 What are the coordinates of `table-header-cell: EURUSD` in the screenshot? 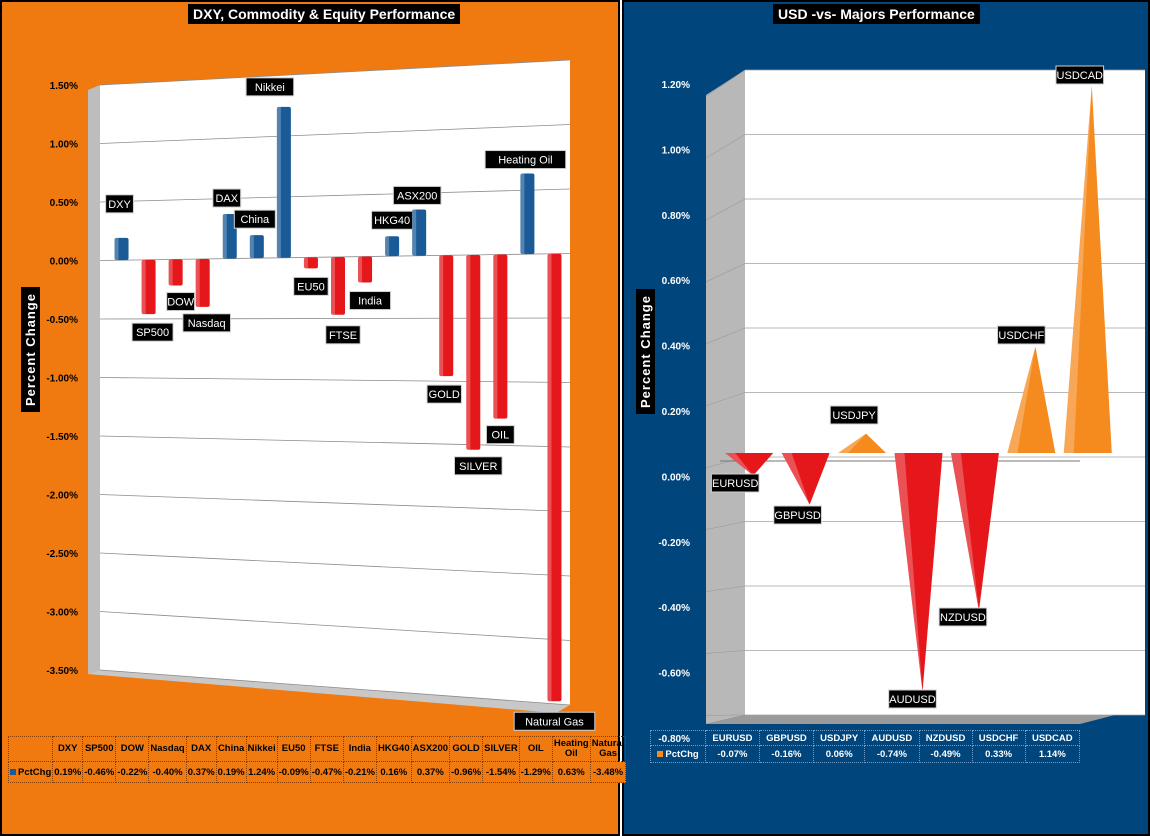 It's located at (732, 738).